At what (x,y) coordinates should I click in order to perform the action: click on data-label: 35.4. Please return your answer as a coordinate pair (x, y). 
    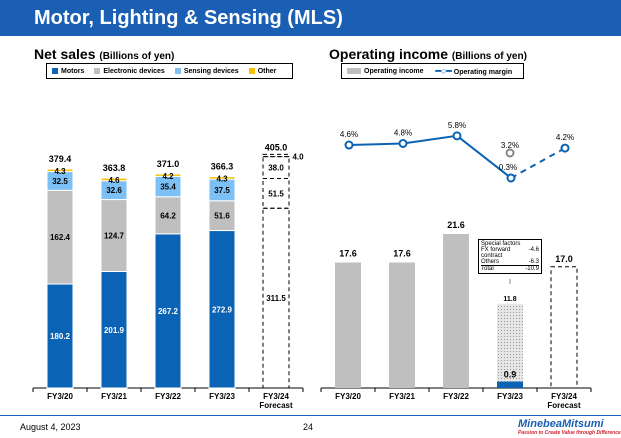
    Looking at the image, I should click on (168, 187).